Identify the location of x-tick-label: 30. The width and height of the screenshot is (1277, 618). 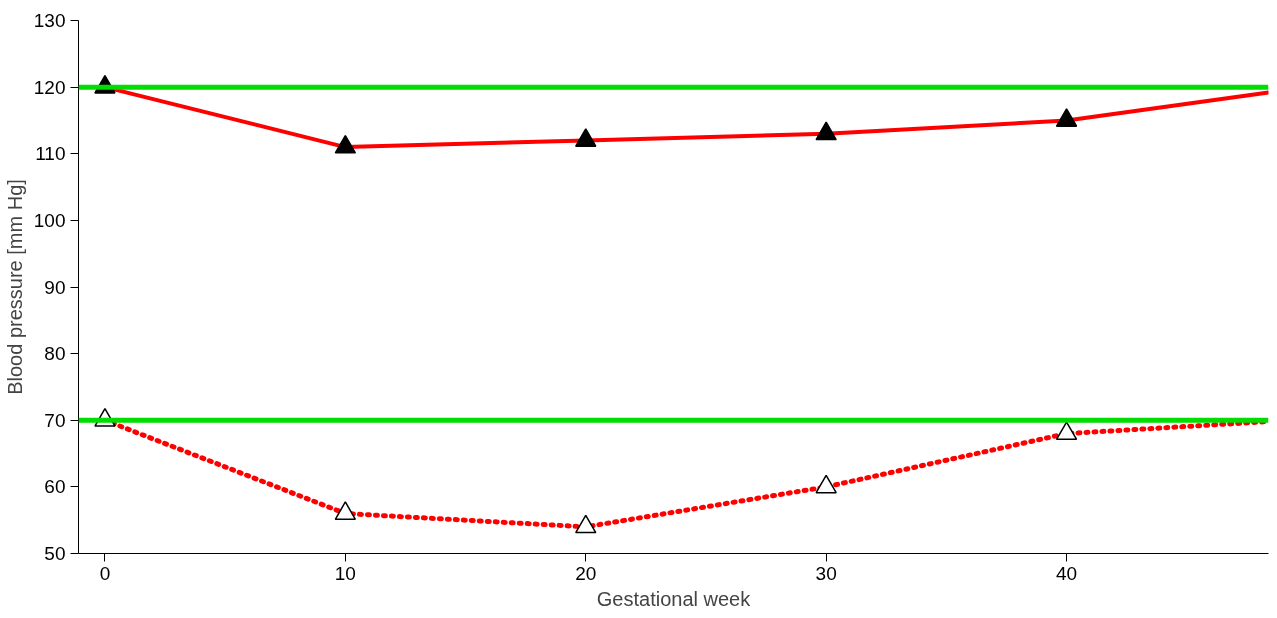
(826, 573).